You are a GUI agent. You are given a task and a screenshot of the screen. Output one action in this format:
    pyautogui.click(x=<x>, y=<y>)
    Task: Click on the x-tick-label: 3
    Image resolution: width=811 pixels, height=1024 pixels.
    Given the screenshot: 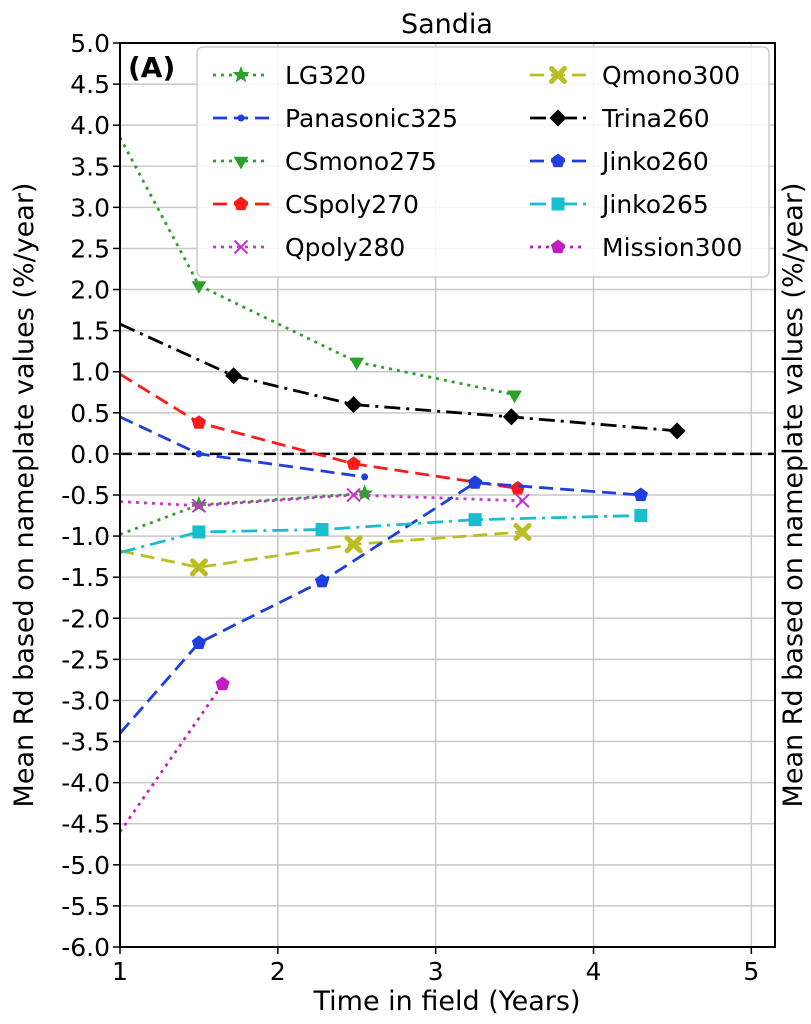 What is the action you would take?
    pyautogui.click(x=436, y=971)
    